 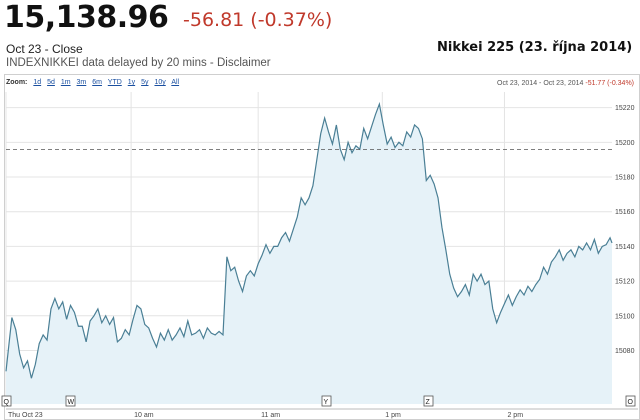 What do you see at coordinates (625, 247) in the screenshot?
I see `y-tick-label: 15140` at bounding box center [625, 247].